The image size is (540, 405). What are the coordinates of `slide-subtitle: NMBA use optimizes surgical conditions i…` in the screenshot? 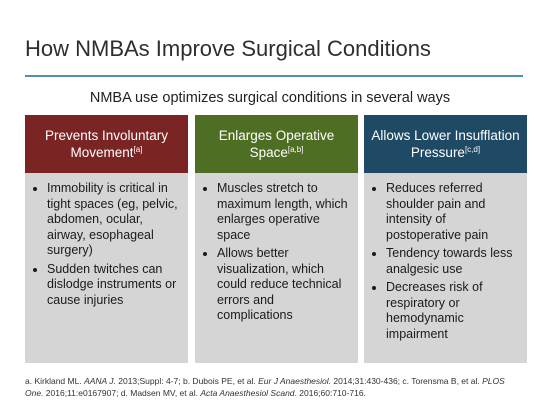 It's located at (270, 98).